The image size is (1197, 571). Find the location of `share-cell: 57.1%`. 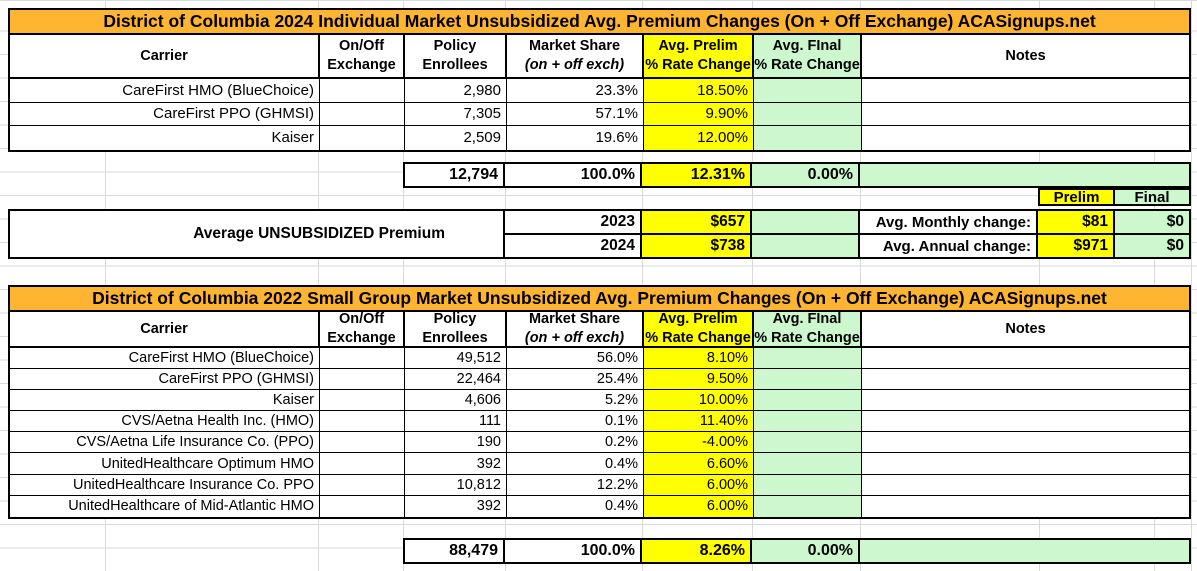

share-cell: 57.1% is located at coordinates (575, 114).